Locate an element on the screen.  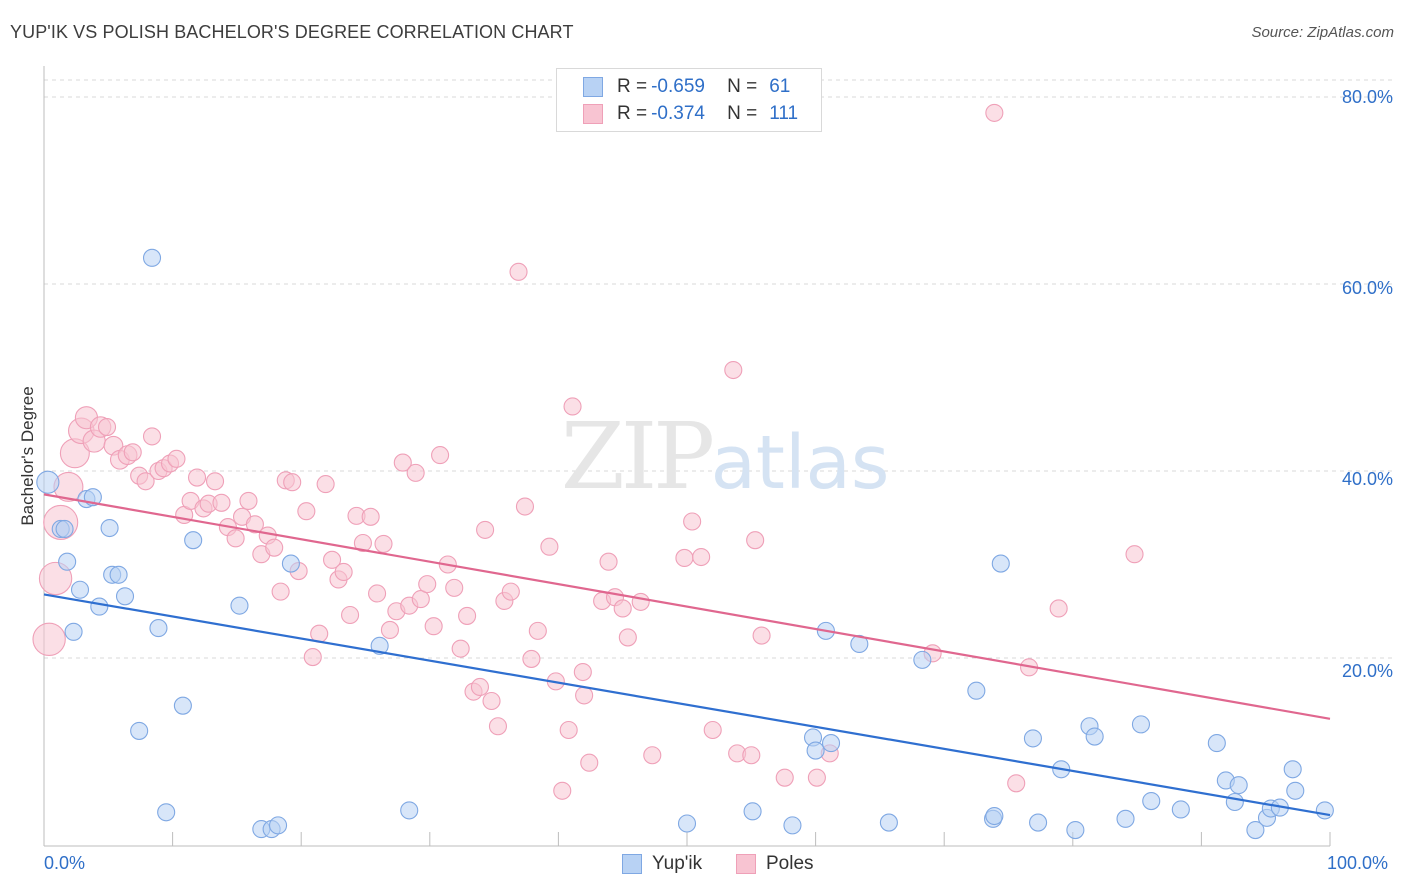
y-tick-label-60: 60.0% is located at coordinates (1367, 288).